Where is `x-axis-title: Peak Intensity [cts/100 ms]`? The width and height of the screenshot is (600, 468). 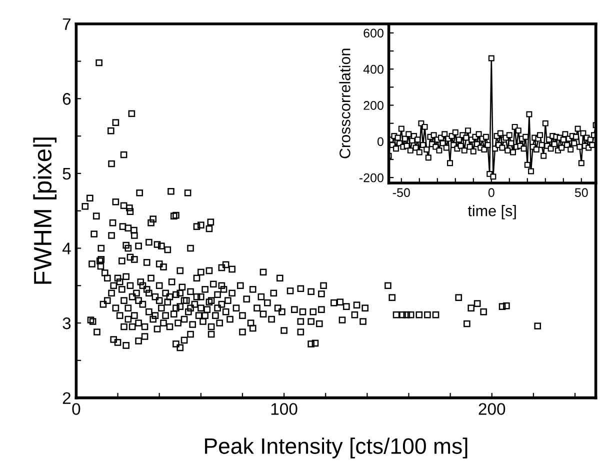 x-axis-title: Peak Intensity [cts/100 ms] is located at coordinates (336, 448).